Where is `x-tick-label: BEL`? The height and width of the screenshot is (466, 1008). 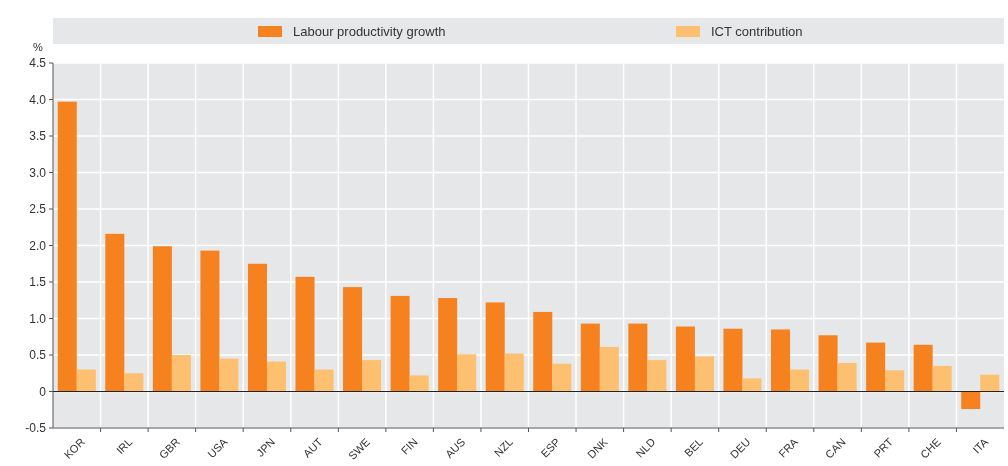
x-tick-label: BEL is located at coordinates (693, 447).